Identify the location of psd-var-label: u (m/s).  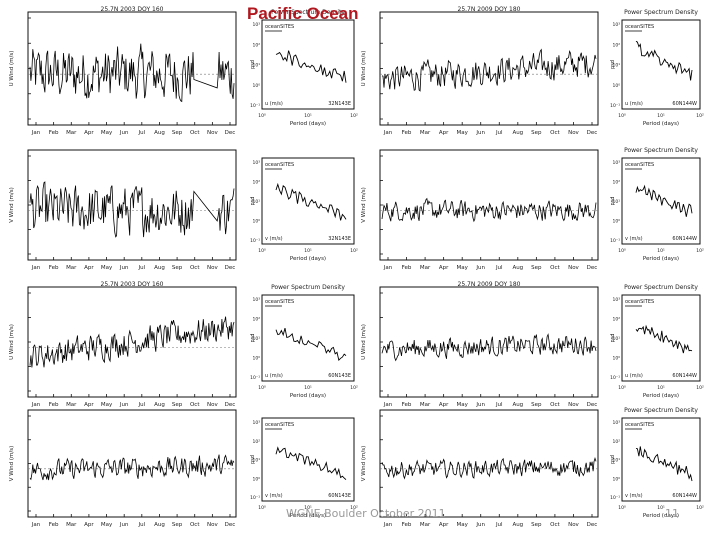
(274, 376).